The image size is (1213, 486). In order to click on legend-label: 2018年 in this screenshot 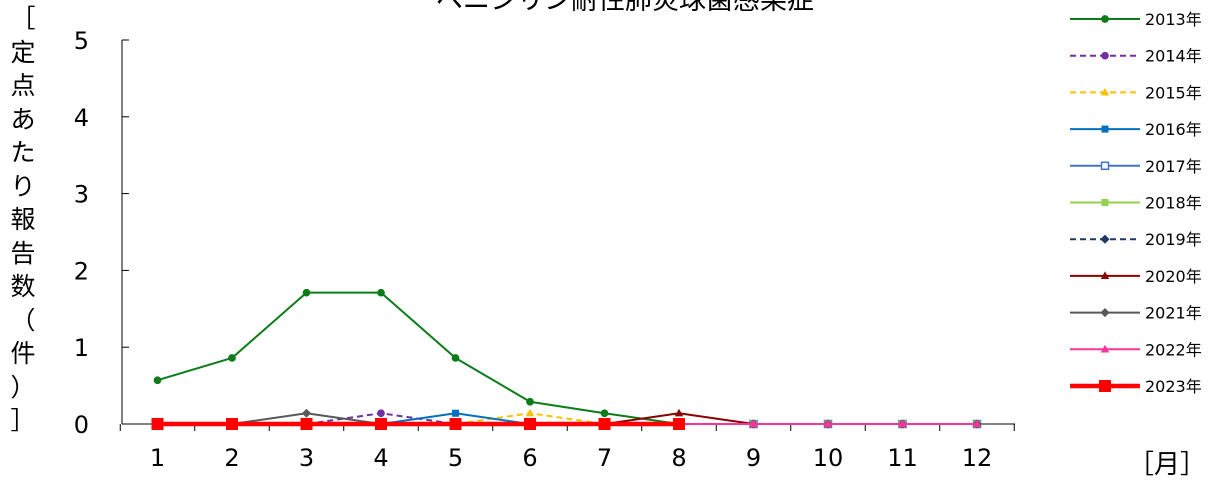, I will do `click(1173, 203)`.